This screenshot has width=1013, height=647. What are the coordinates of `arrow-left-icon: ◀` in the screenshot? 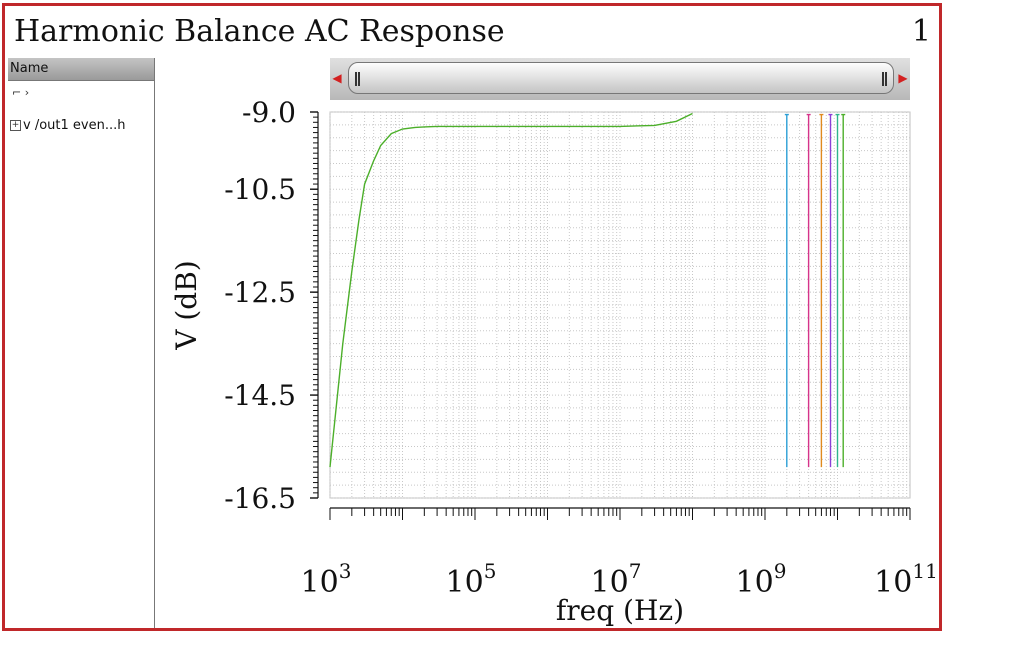 It's located at (337, 78).